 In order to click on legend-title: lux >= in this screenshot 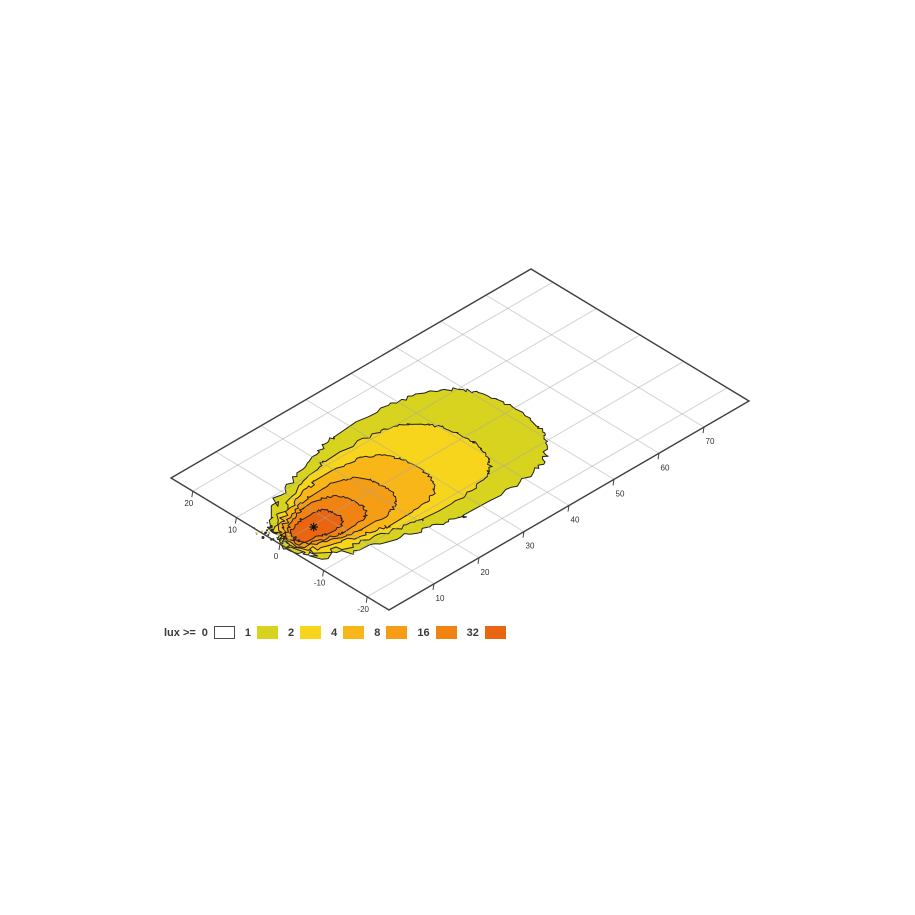, I will do `click(180, 632)`.